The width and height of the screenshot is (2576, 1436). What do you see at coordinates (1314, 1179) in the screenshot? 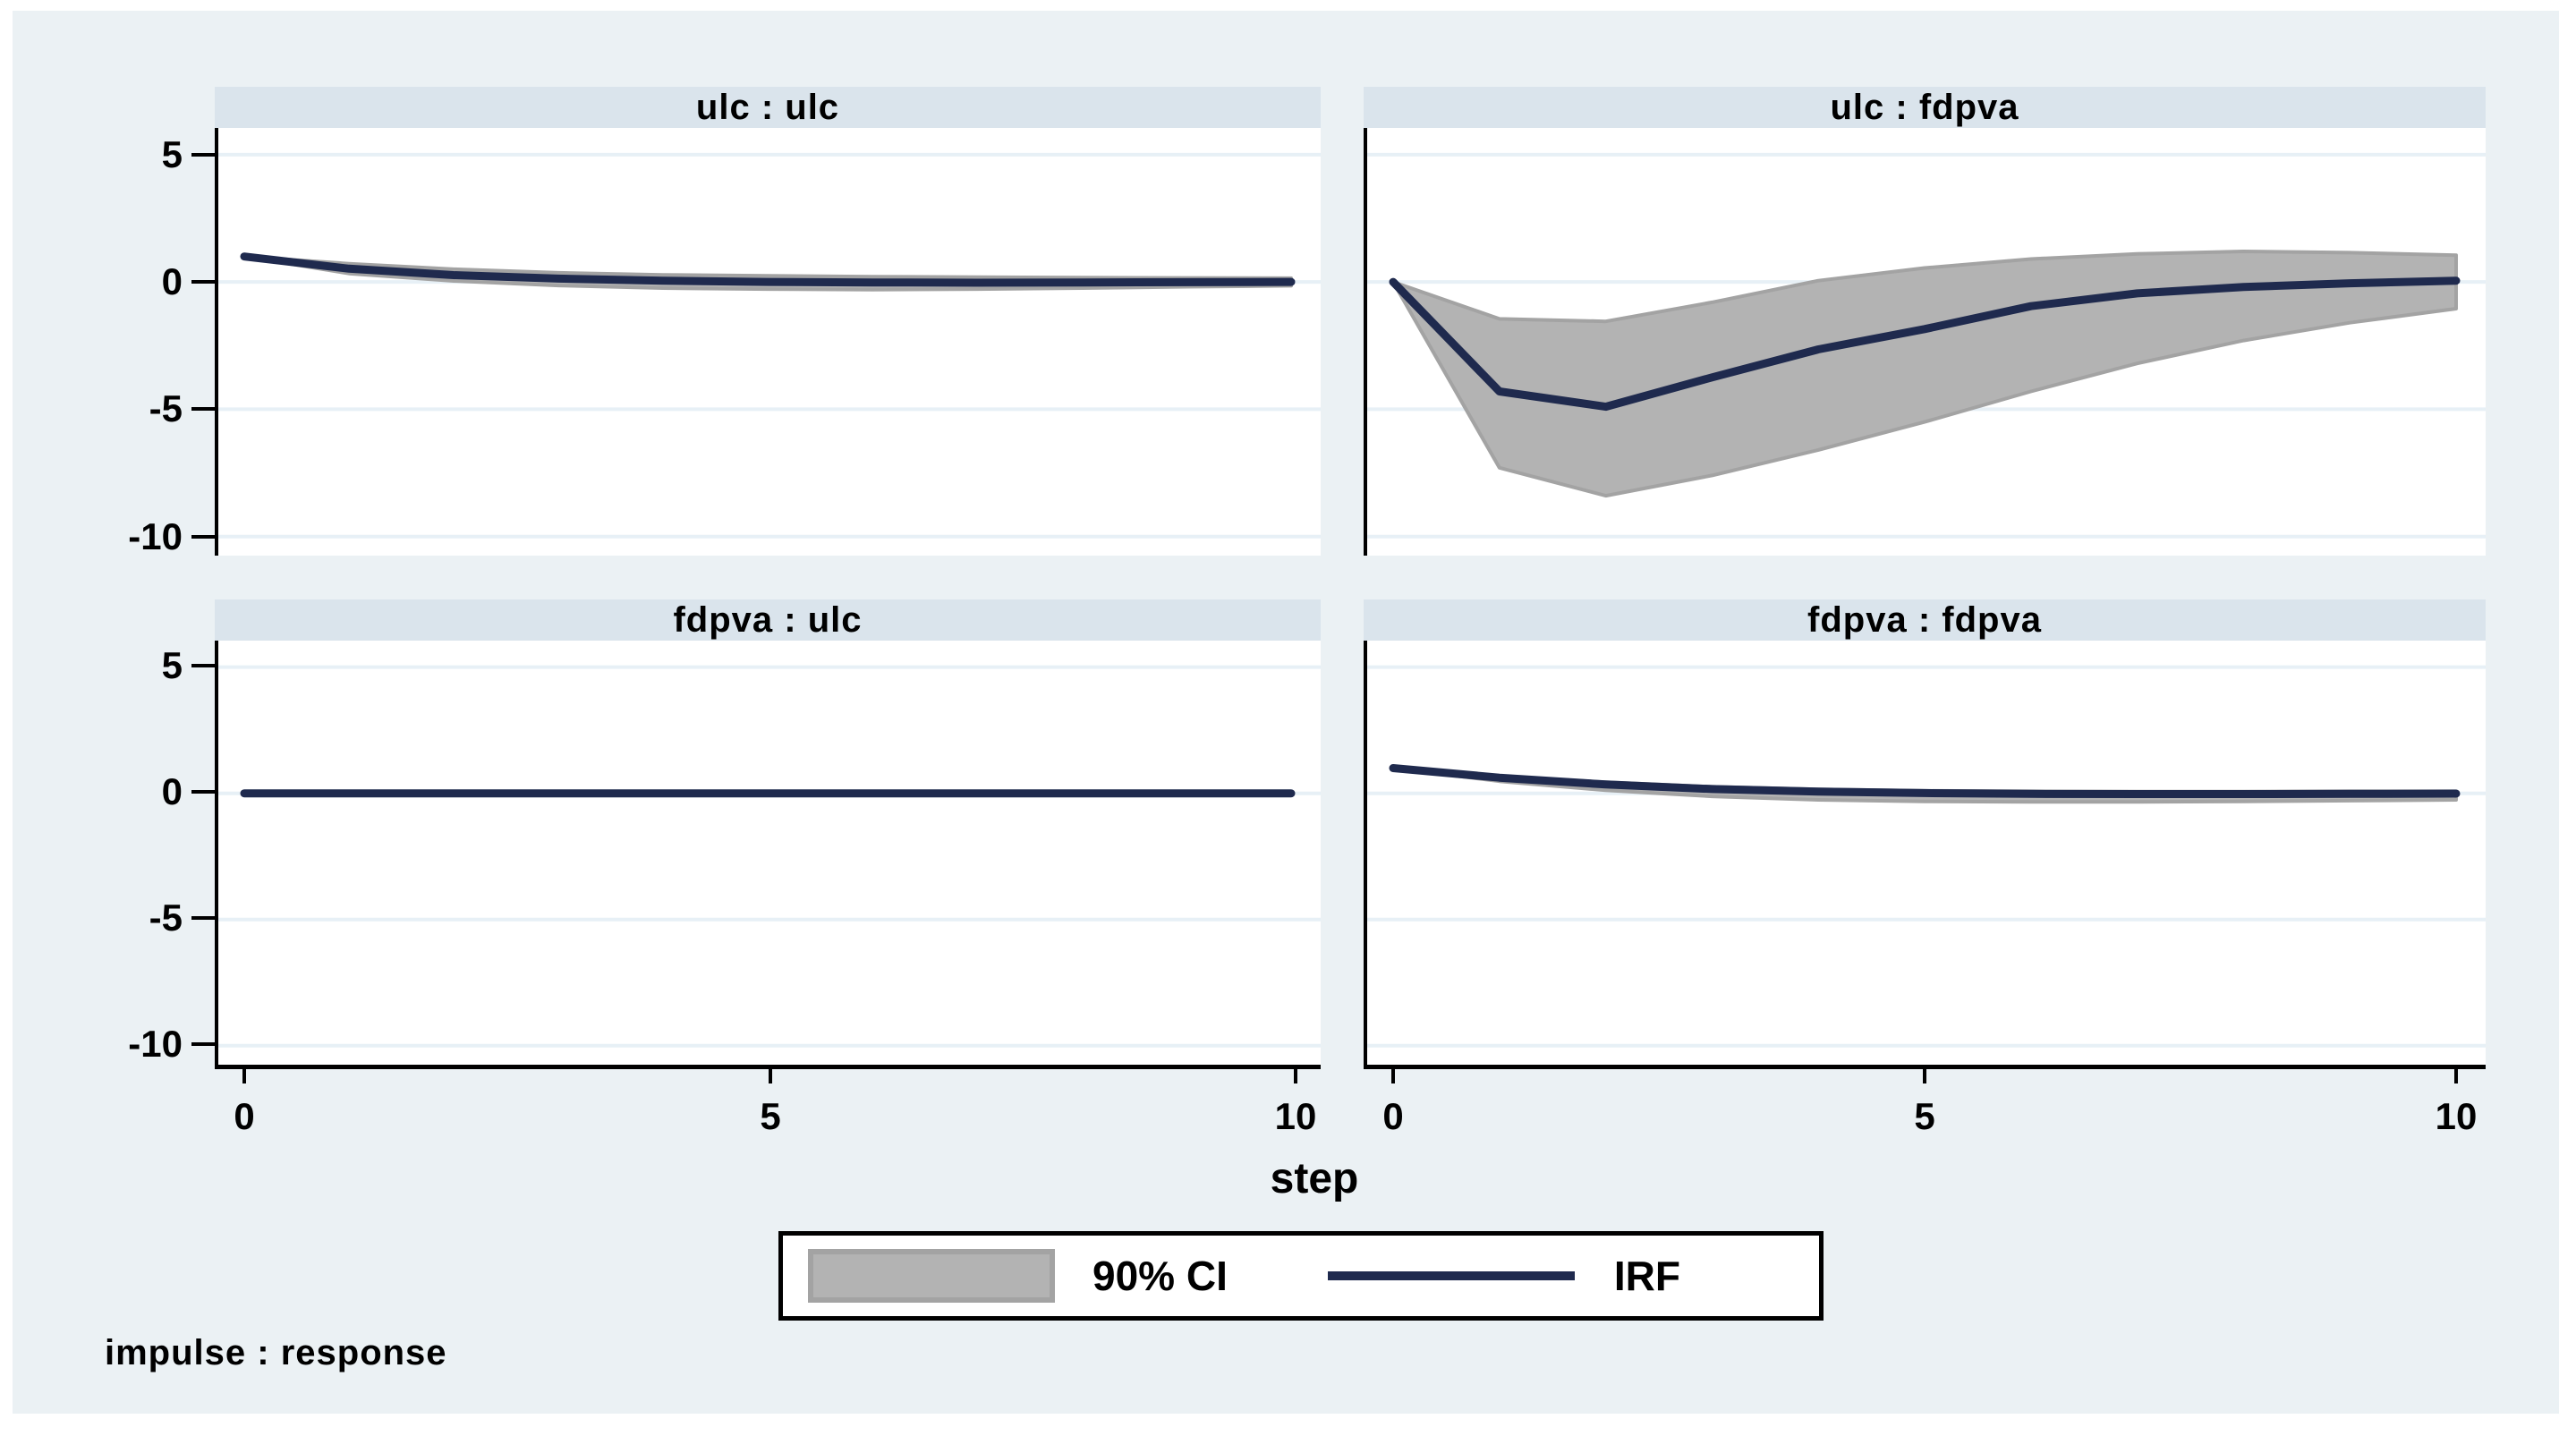
I see `x-axis-title: step` at bounding box center [1314, 1179].